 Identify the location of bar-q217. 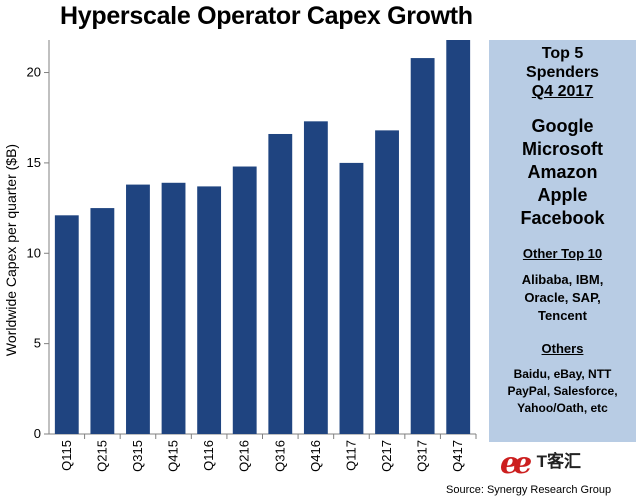
(387, 282).